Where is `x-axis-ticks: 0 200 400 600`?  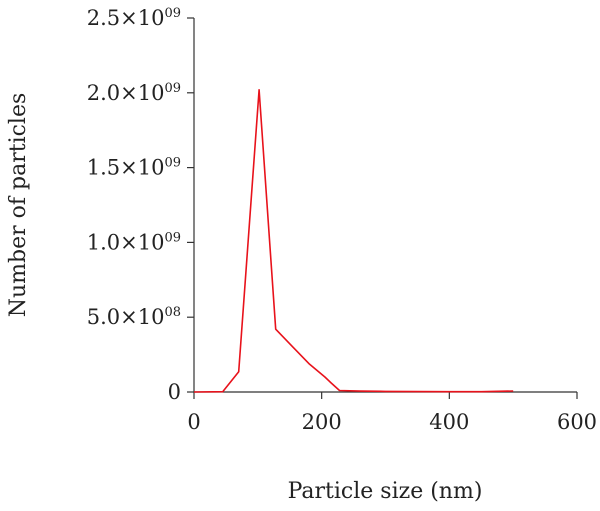
x-axis-ticks: 0 200 400 600 is located at coordinates (392, 413).